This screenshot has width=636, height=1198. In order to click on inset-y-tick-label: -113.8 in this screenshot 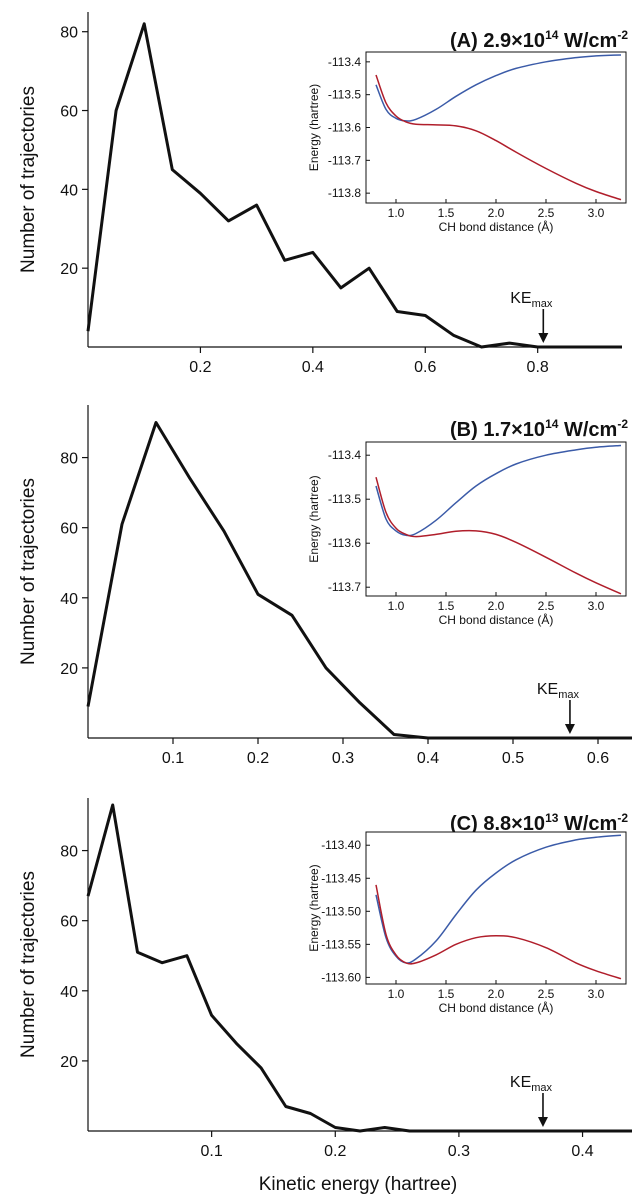, I will do `click(344, 193)`.